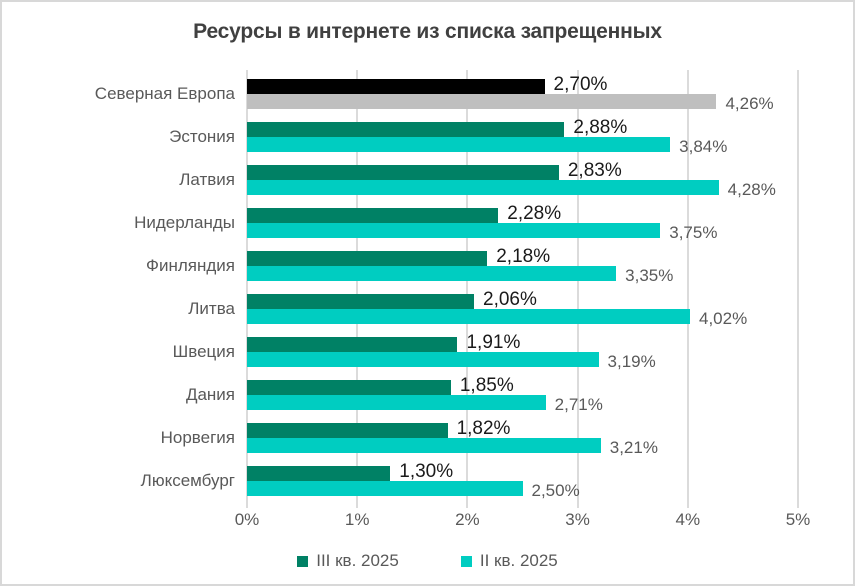  I want to click on bar-group: 1,30% 2,50%, so click(522, 480).